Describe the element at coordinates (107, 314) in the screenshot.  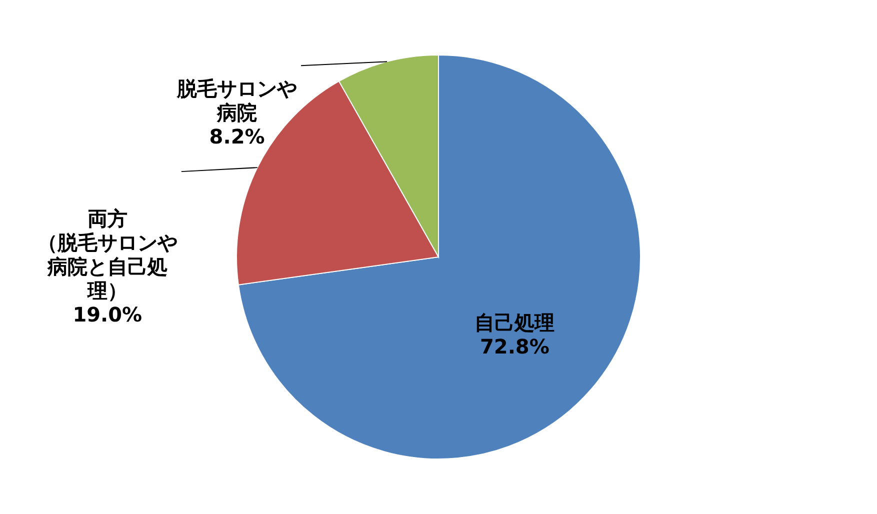
I see `data-label: 19.0%` at that location.